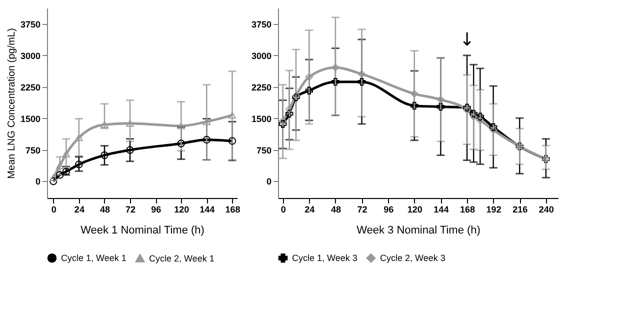 The image size is (633, 320). What do you see at coordinates (325, 258) in the screenshot?
I see `legend-label: Cycle 1, Week 3` at bounding box center [325, 258].